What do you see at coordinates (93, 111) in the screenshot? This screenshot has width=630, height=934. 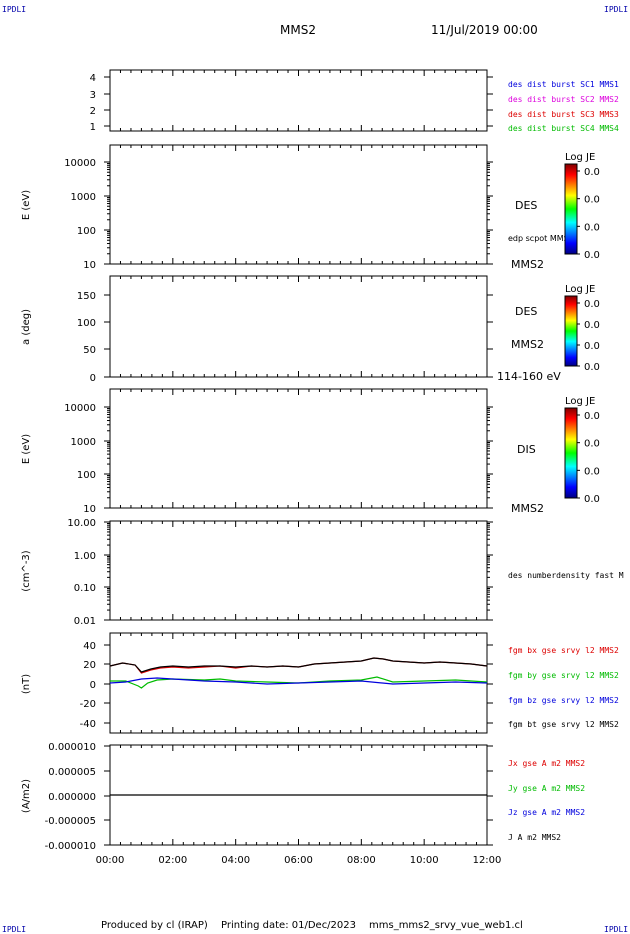 I see `y-tick-label: 2` at bounding box center [93, 111].